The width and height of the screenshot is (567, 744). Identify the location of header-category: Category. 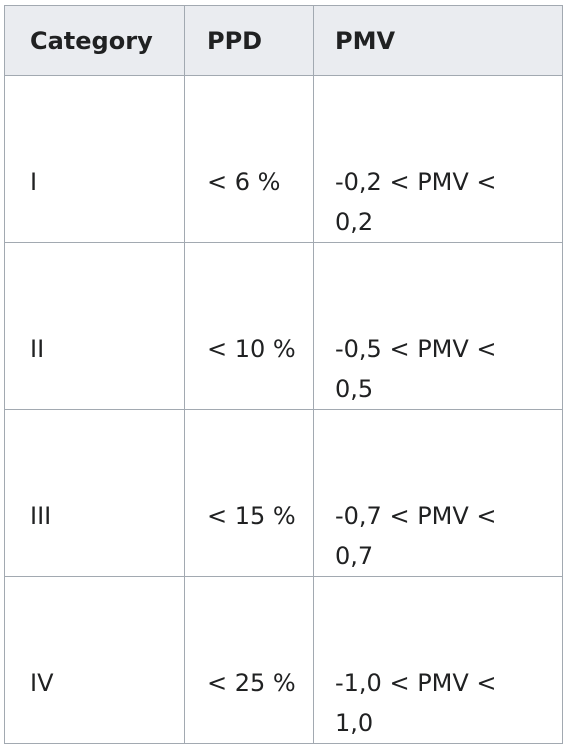
(94, 40).